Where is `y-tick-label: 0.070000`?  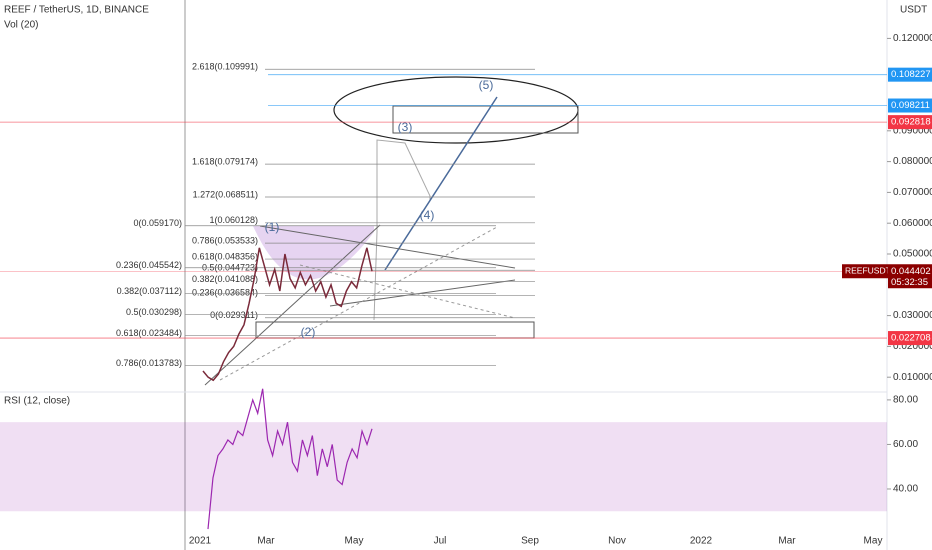 y-tick-label: 0.070000 is located at coordinates (912, 192).